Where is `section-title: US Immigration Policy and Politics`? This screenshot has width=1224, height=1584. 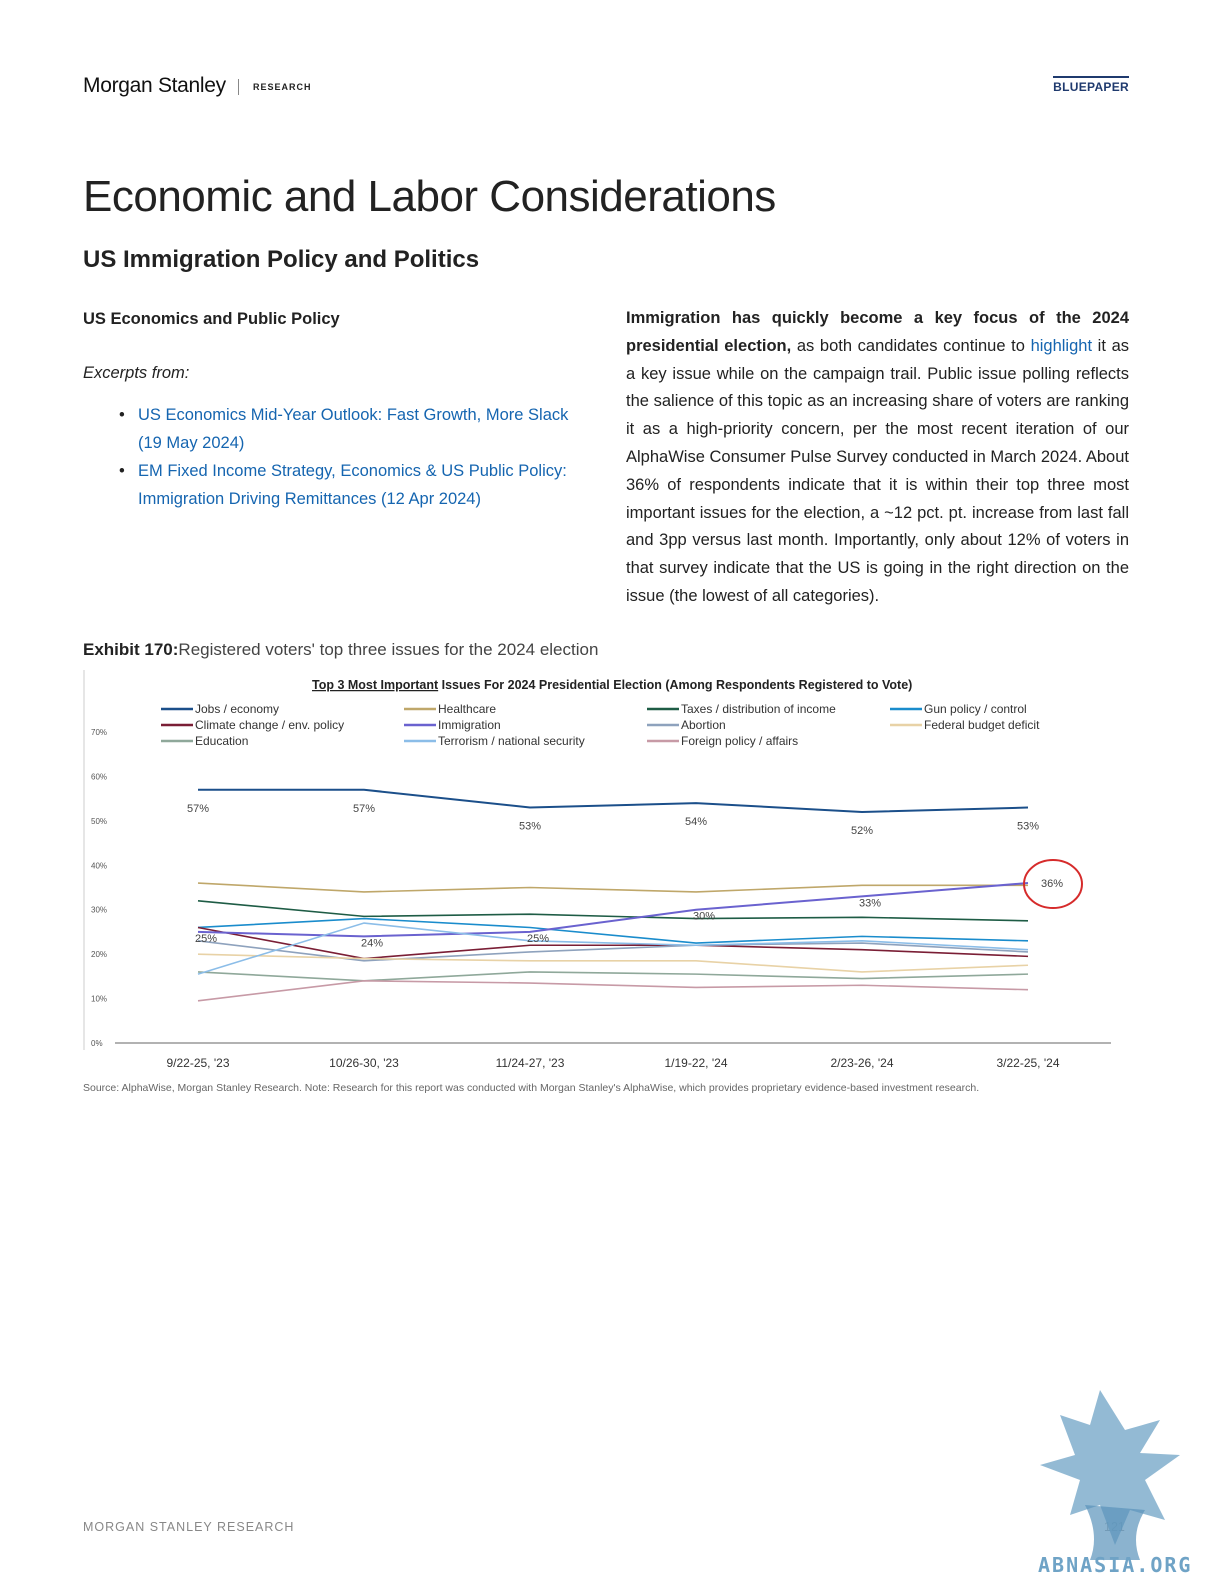
section-title: US Immigration Policy and Politics is located at coordinates (281, 259).